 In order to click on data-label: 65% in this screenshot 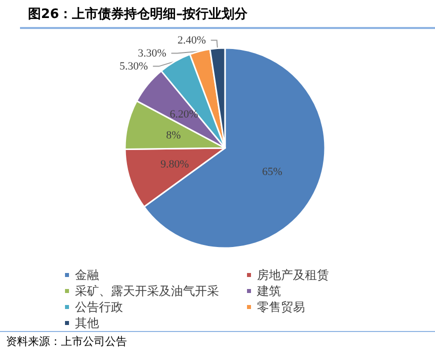, I will do `click(272, 172)`.